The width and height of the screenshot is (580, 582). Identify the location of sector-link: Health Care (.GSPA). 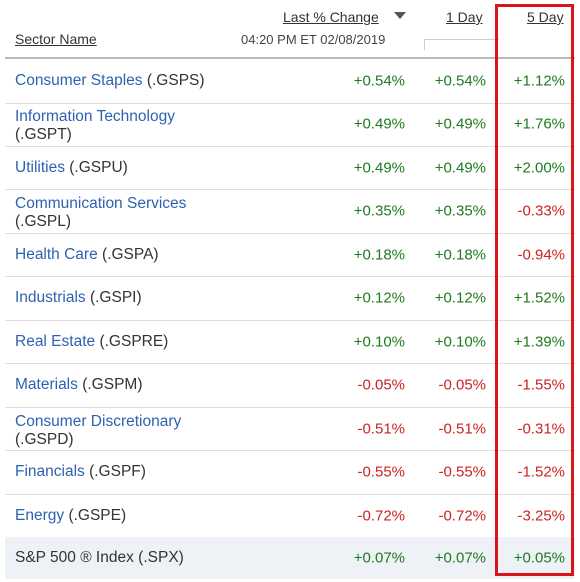
(87, 255).